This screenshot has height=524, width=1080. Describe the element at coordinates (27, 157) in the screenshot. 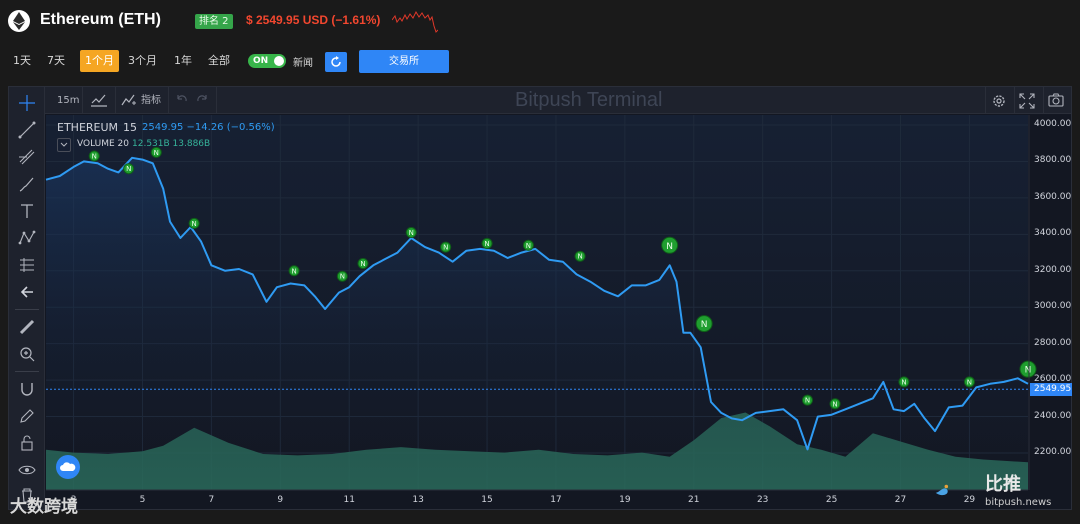

I see `fib-icon` at that location.